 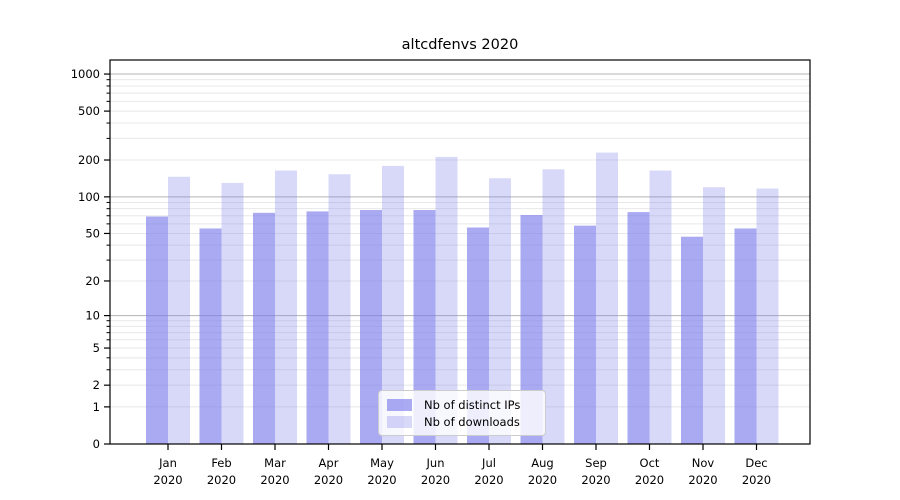 What do you see at coordinates (339, 309) in the screenshot?
I see `bar-apr-downloads` at bounding box center [339, 309].